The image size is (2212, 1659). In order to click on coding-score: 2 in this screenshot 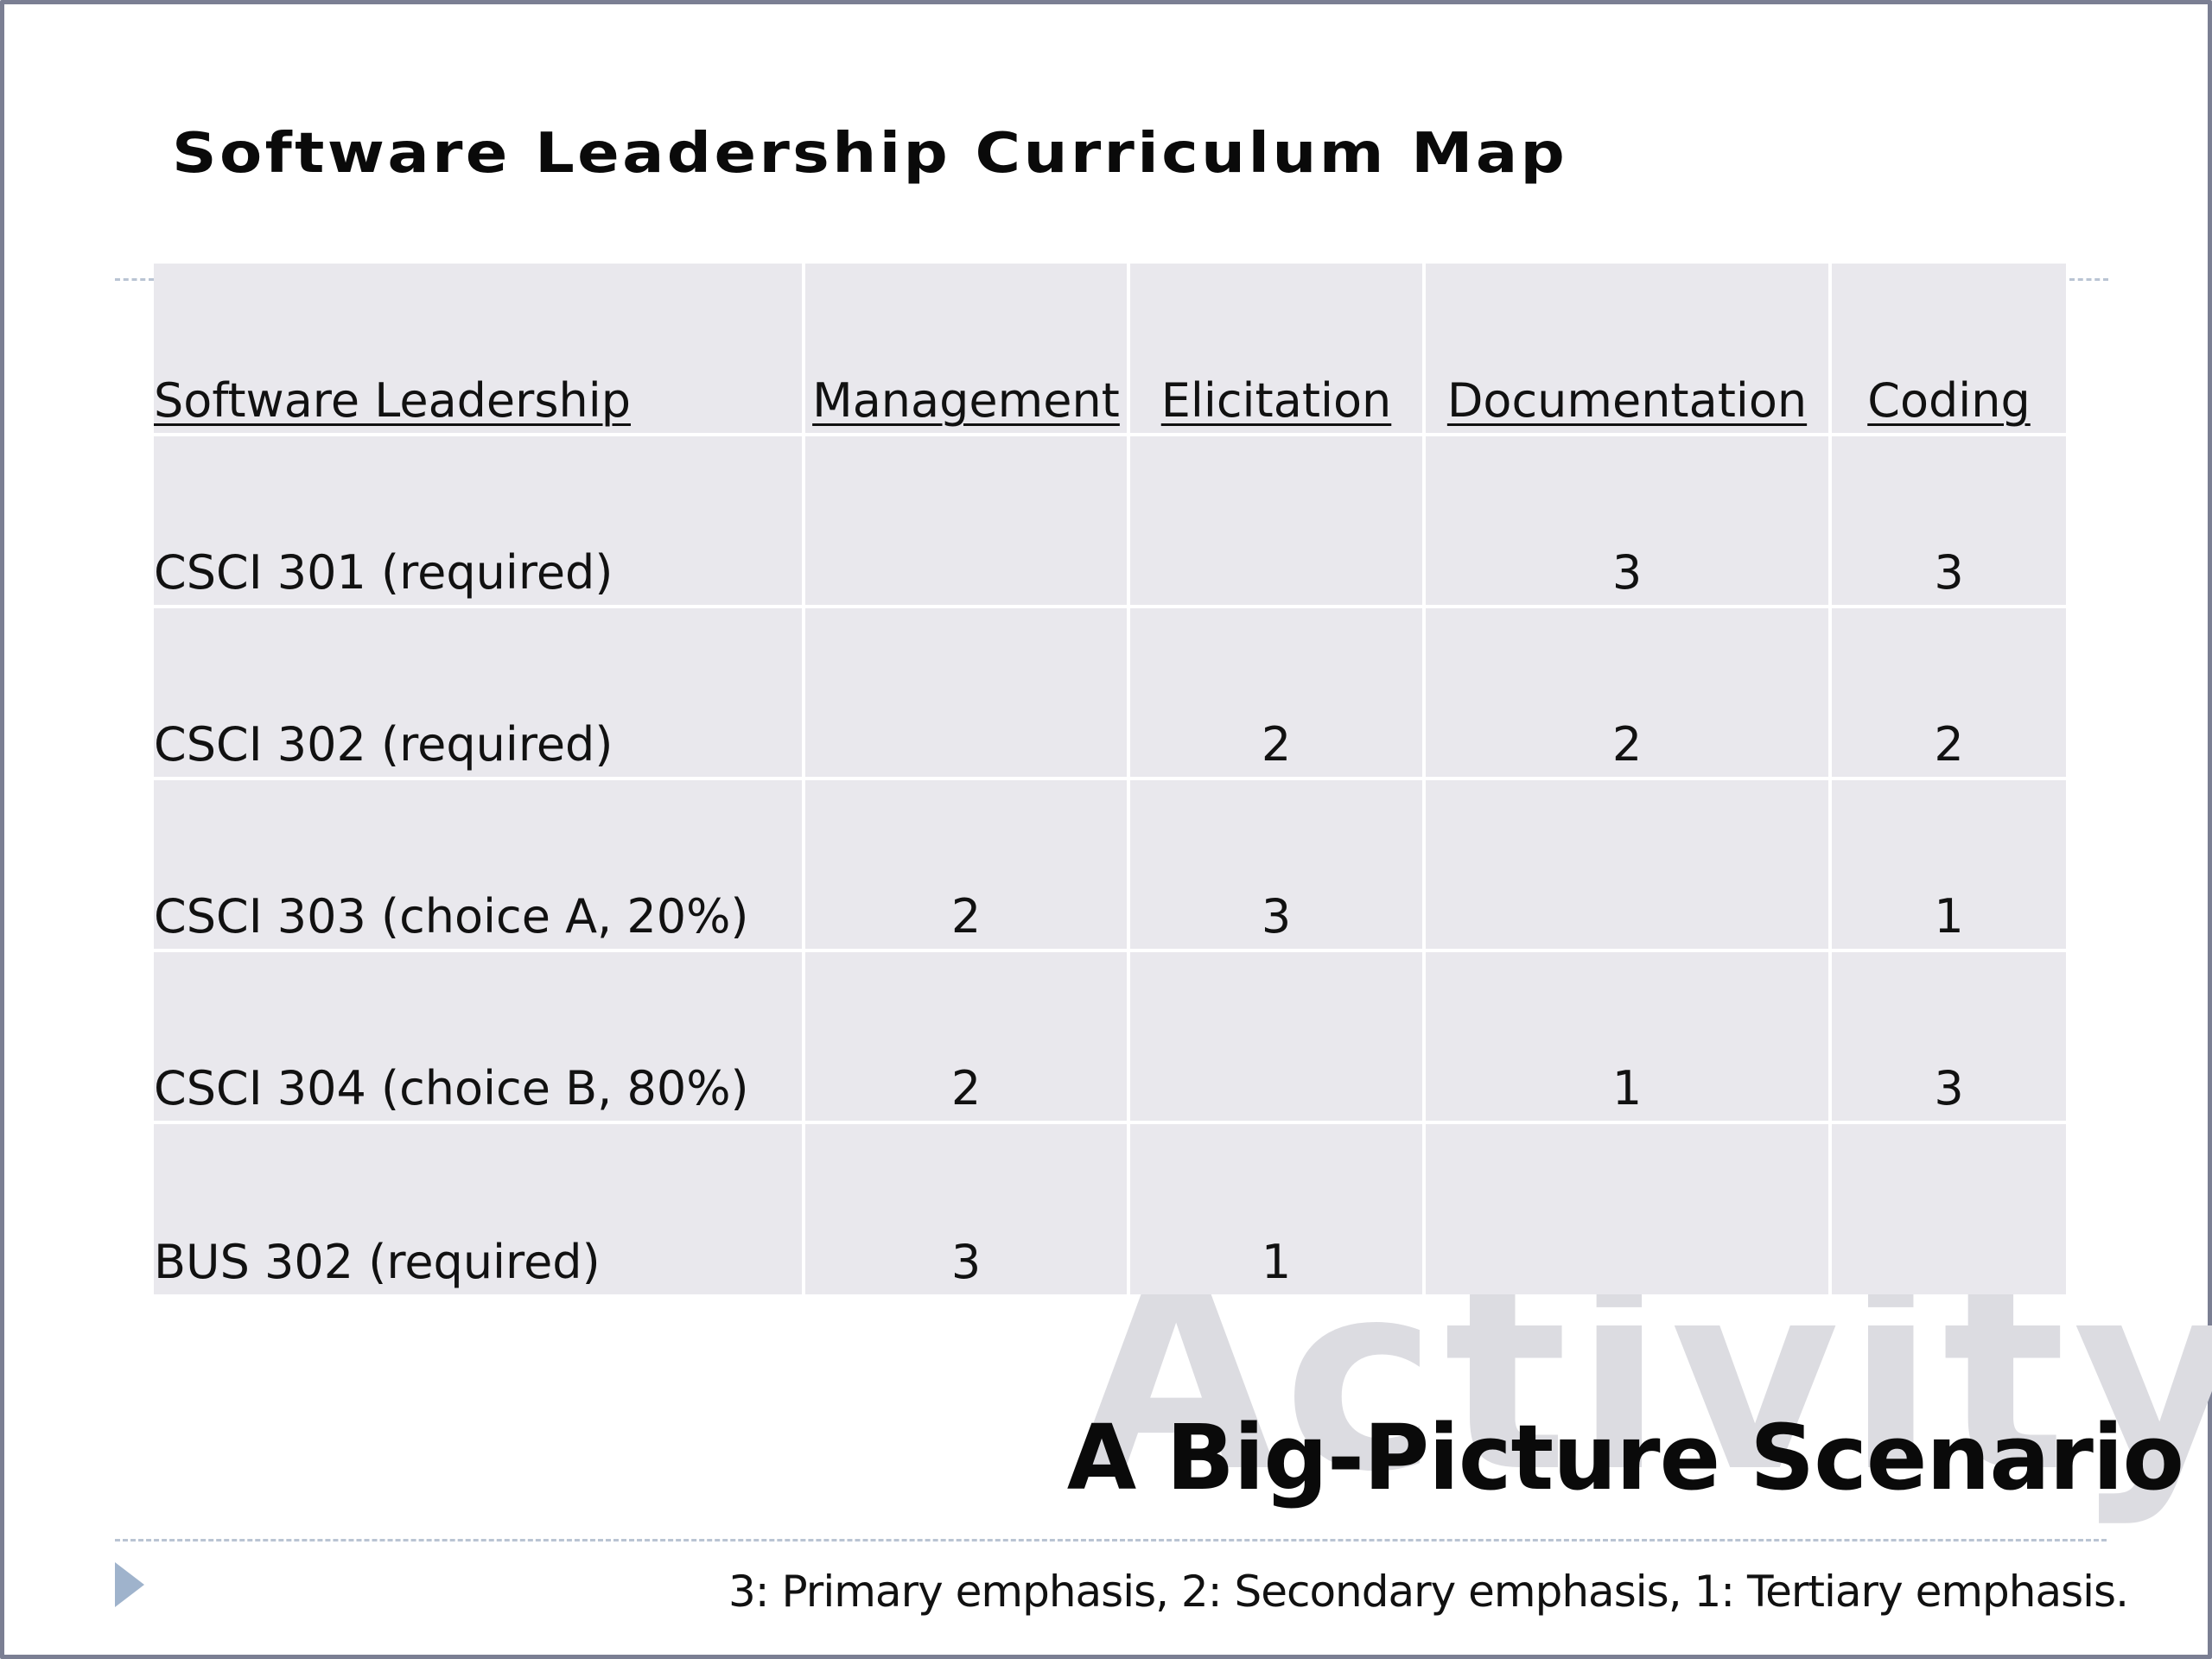, I will do `click(1948, 693)`.